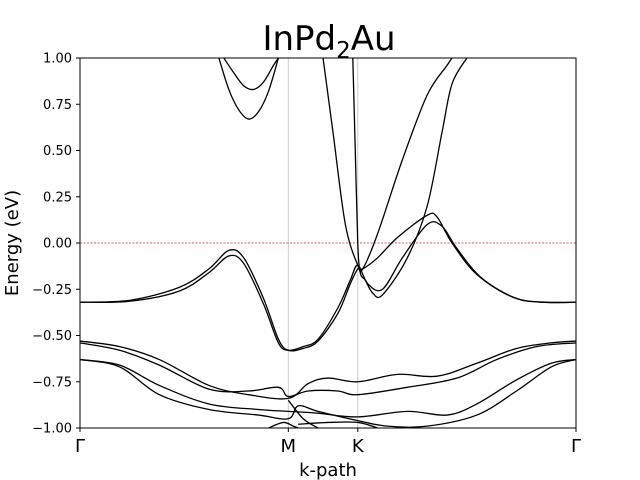 The image size is (640, 480). What do you see at coordinates (299, 39) in the screenshot?
I see `title-main: InPd` at bounding box center [299, 39].